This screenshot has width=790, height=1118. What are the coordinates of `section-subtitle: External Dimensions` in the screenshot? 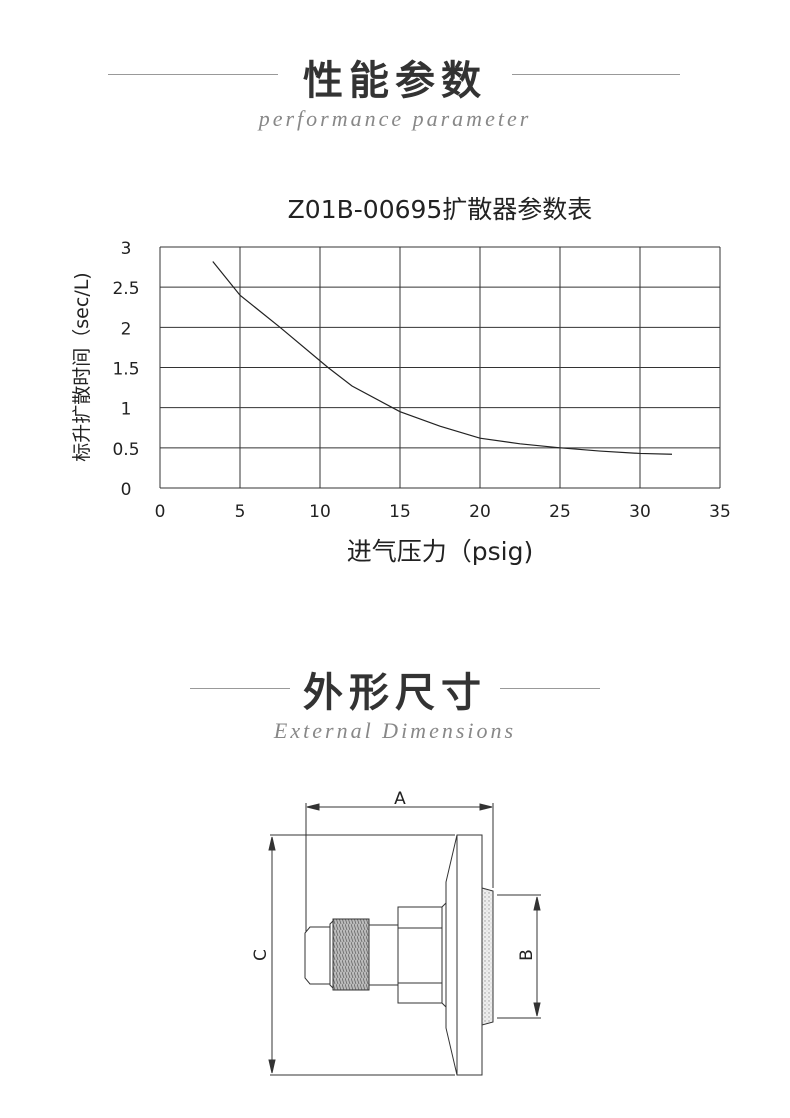 It's located at (395, 730).